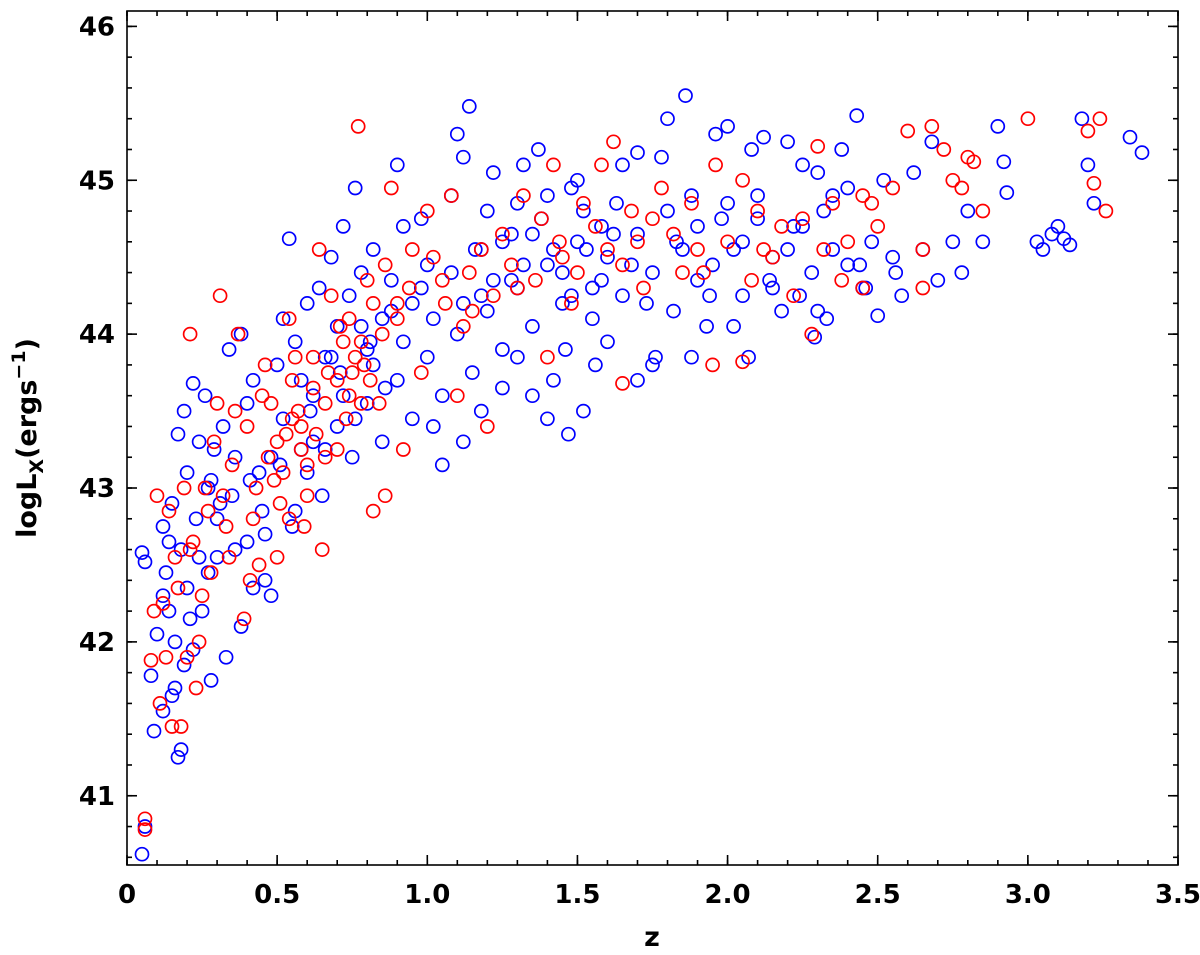  What do you see at coordinates (27, 344) in the screenshot?
I see `y-axis-title-unit-close: )` at bounding box center [27, 344].